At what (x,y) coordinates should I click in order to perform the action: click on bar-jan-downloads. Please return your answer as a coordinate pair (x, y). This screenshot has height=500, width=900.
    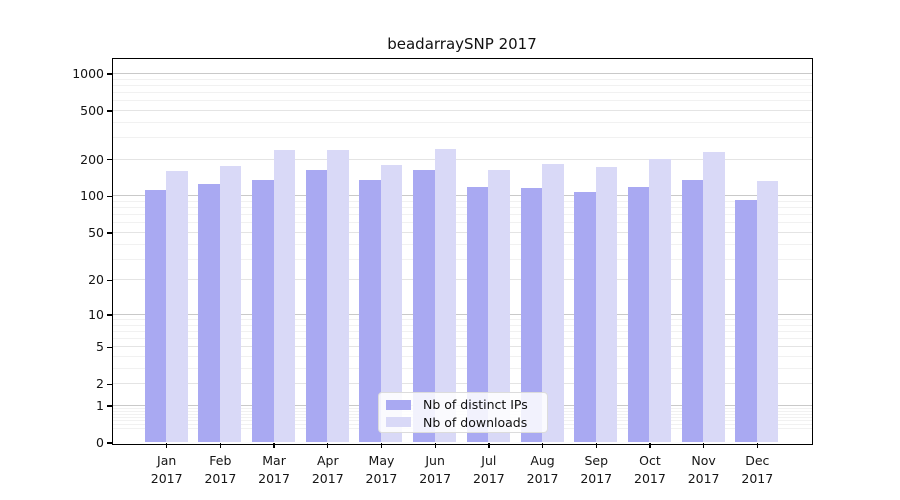
    Looking at the image, I should click on (177, 307).